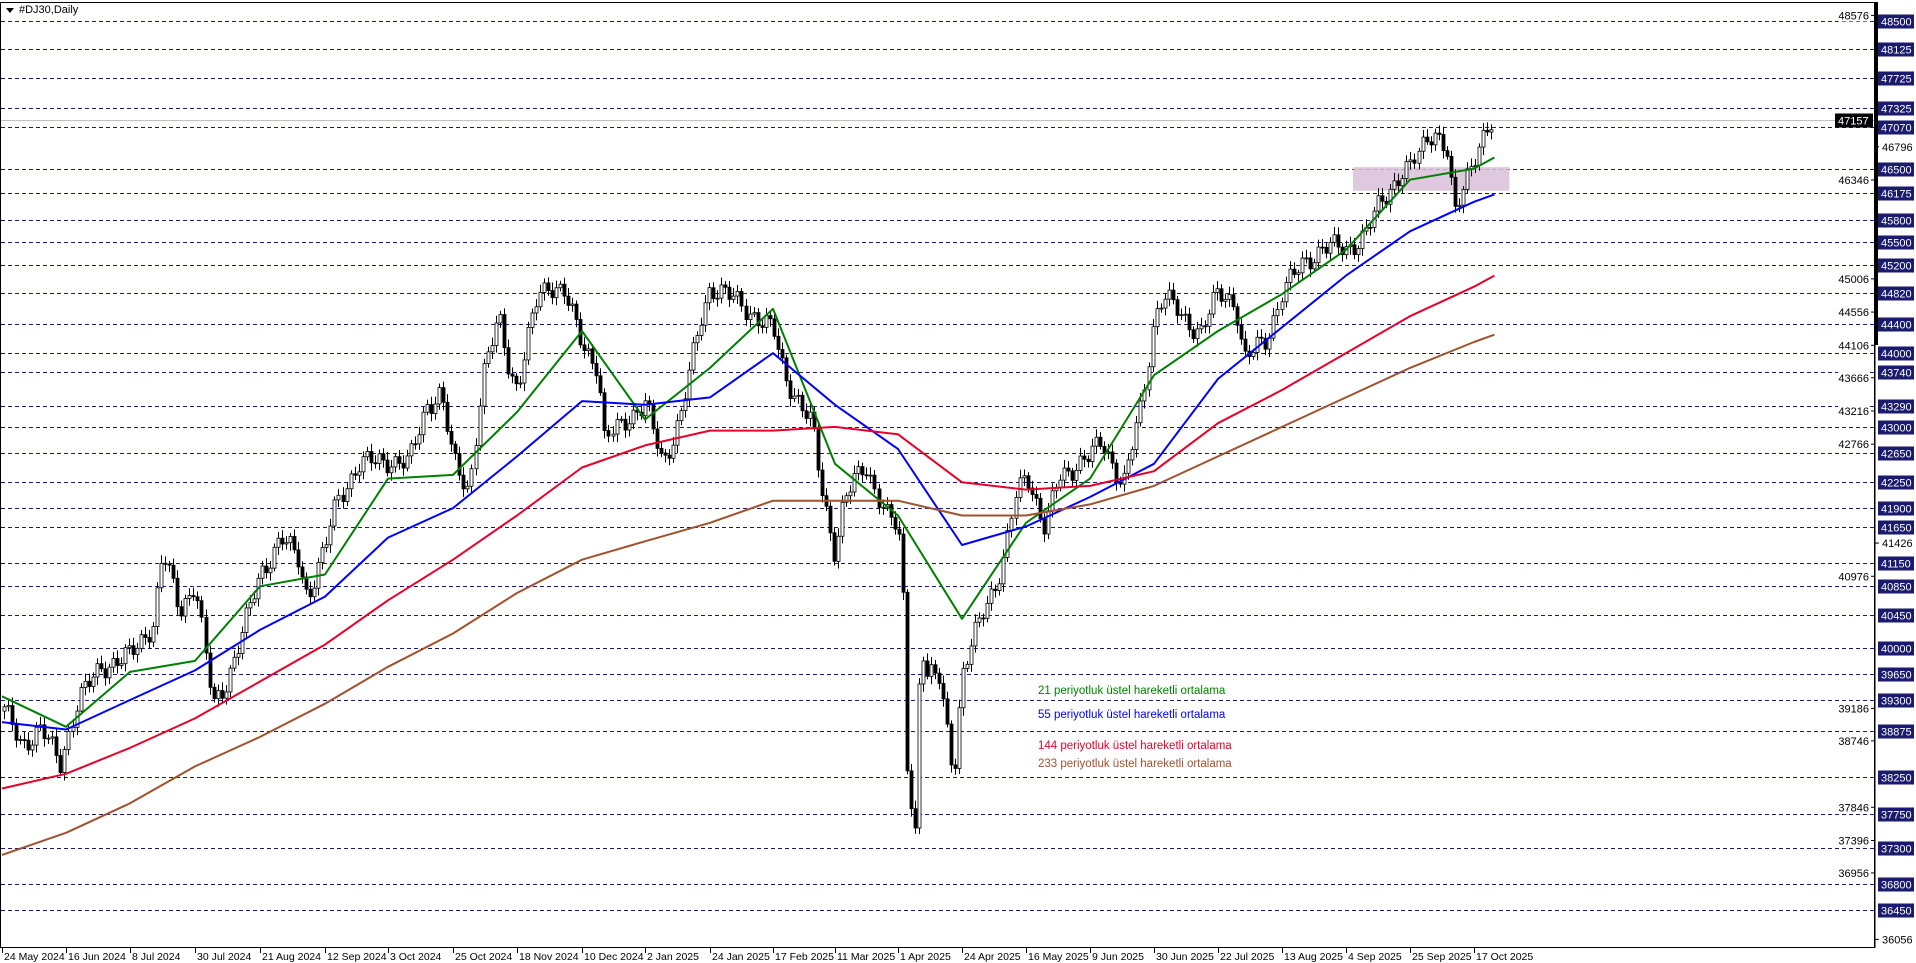 This screenshot has height=963, width=1916. Describe the element at coordinates (1118, 957) in the screenshot. I see `time-tick-label: 9 Jun 2025` at that location.